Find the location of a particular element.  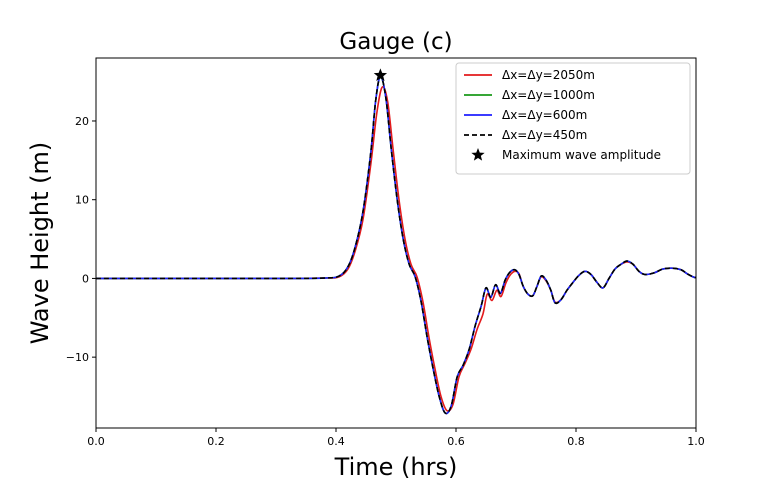

legend-label-2: Δx=Δy=1000m is located at coordinates (548, 95).